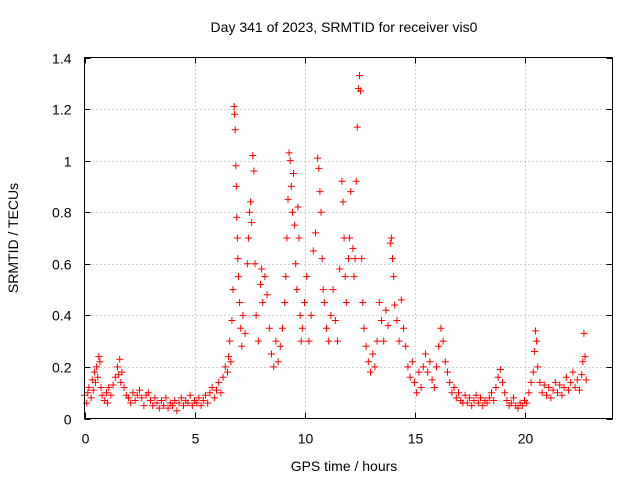  What do you see at coordinates (416, 439) in the screenshot?
I see `x-tick-label: 15` at bounding box center [416, 439].